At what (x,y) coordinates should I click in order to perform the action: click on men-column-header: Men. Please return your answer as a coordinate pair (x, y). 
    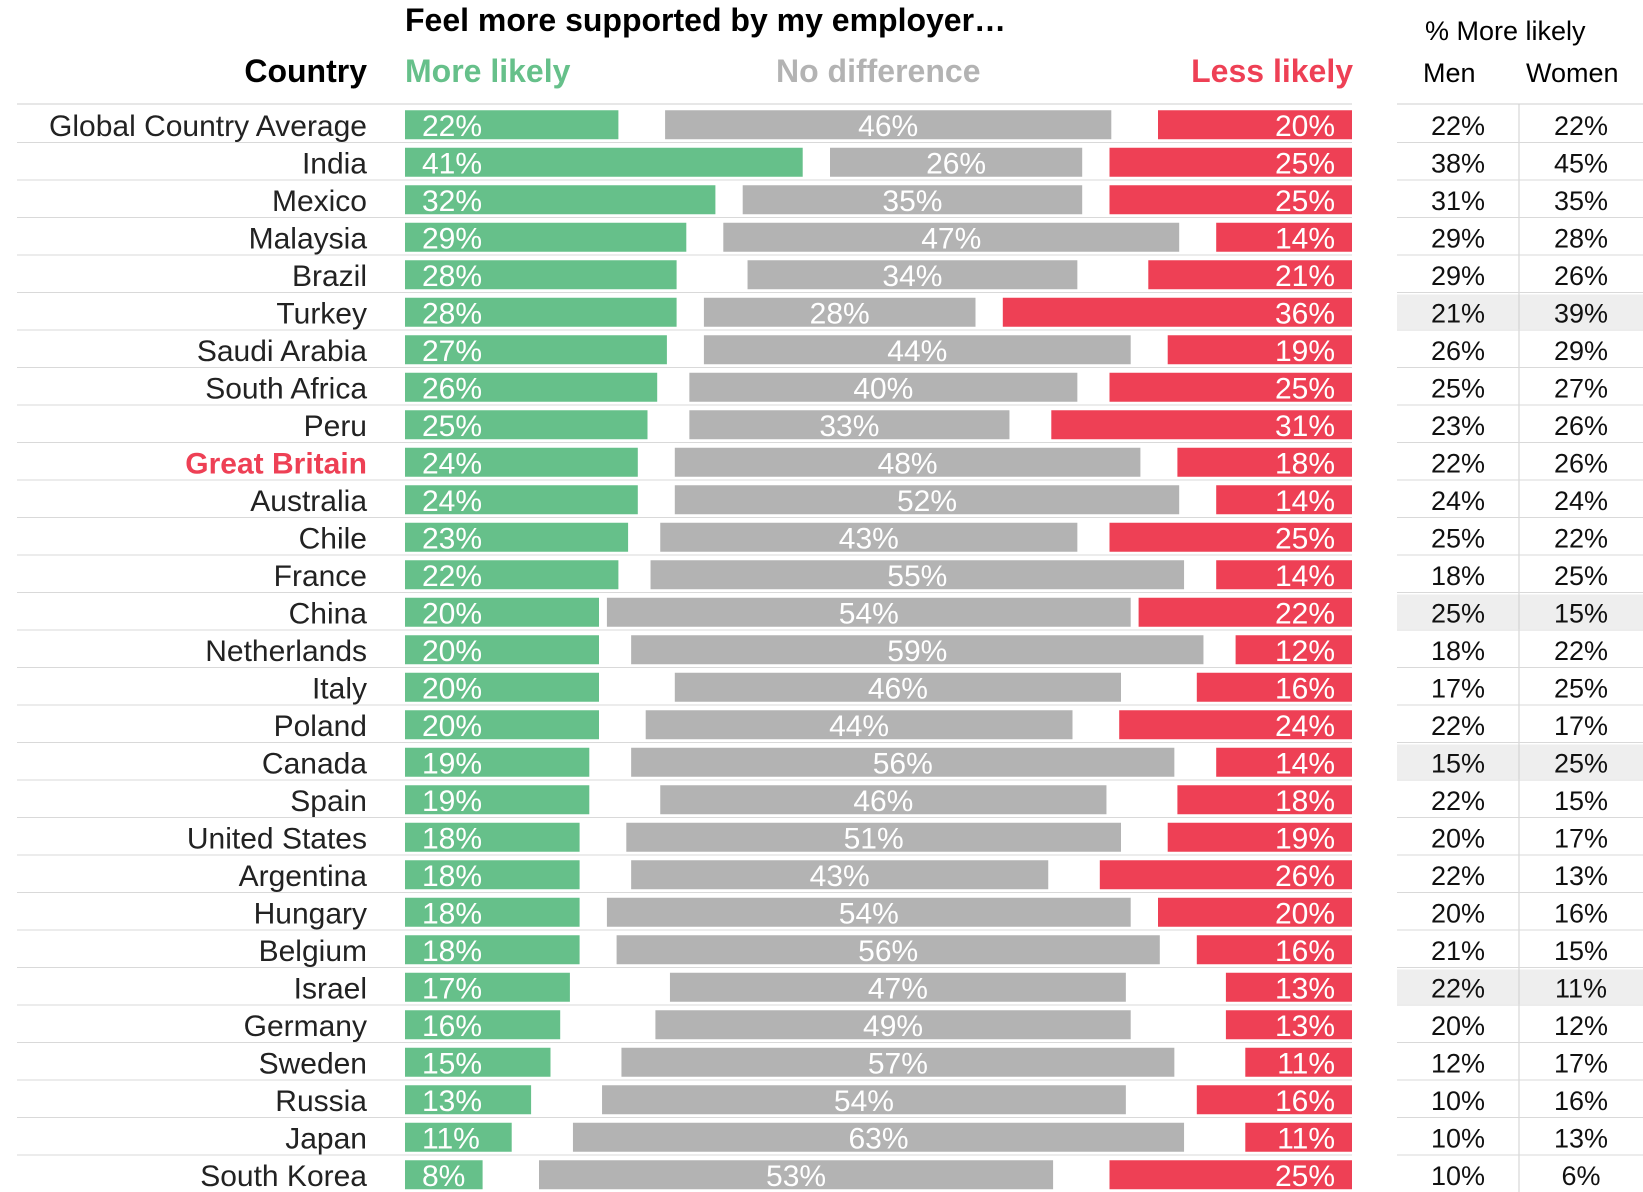
    Looking at the image, I should click on (1449, 73).